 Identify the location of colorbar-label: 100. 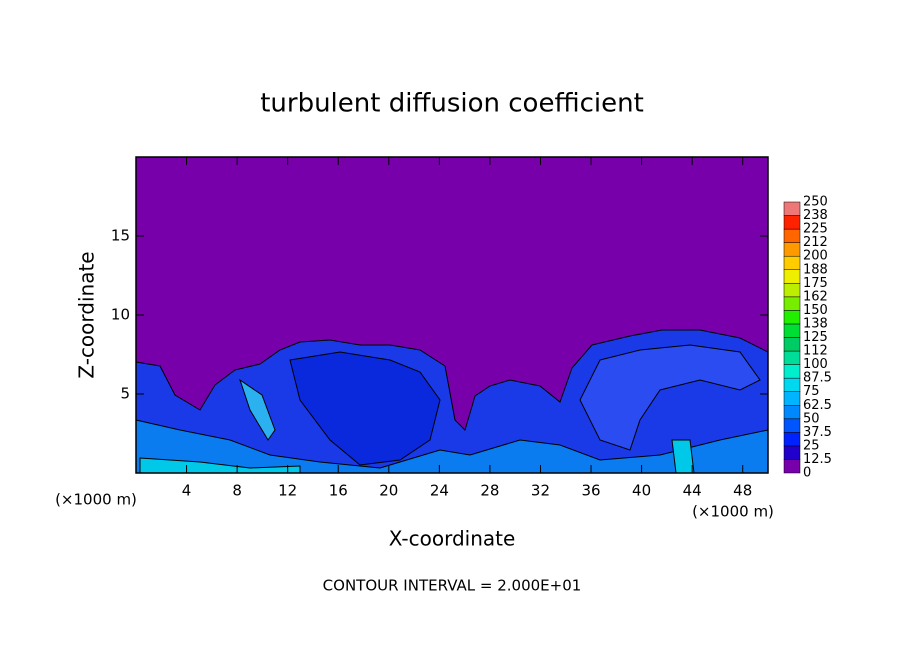
(815, 364).